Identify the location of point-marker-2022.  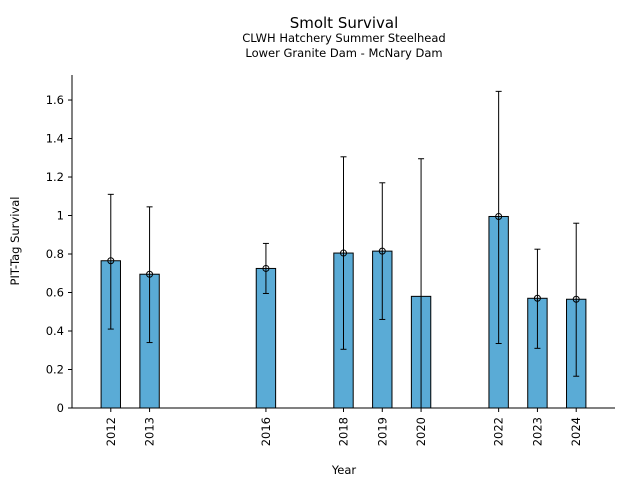
(499, 216).